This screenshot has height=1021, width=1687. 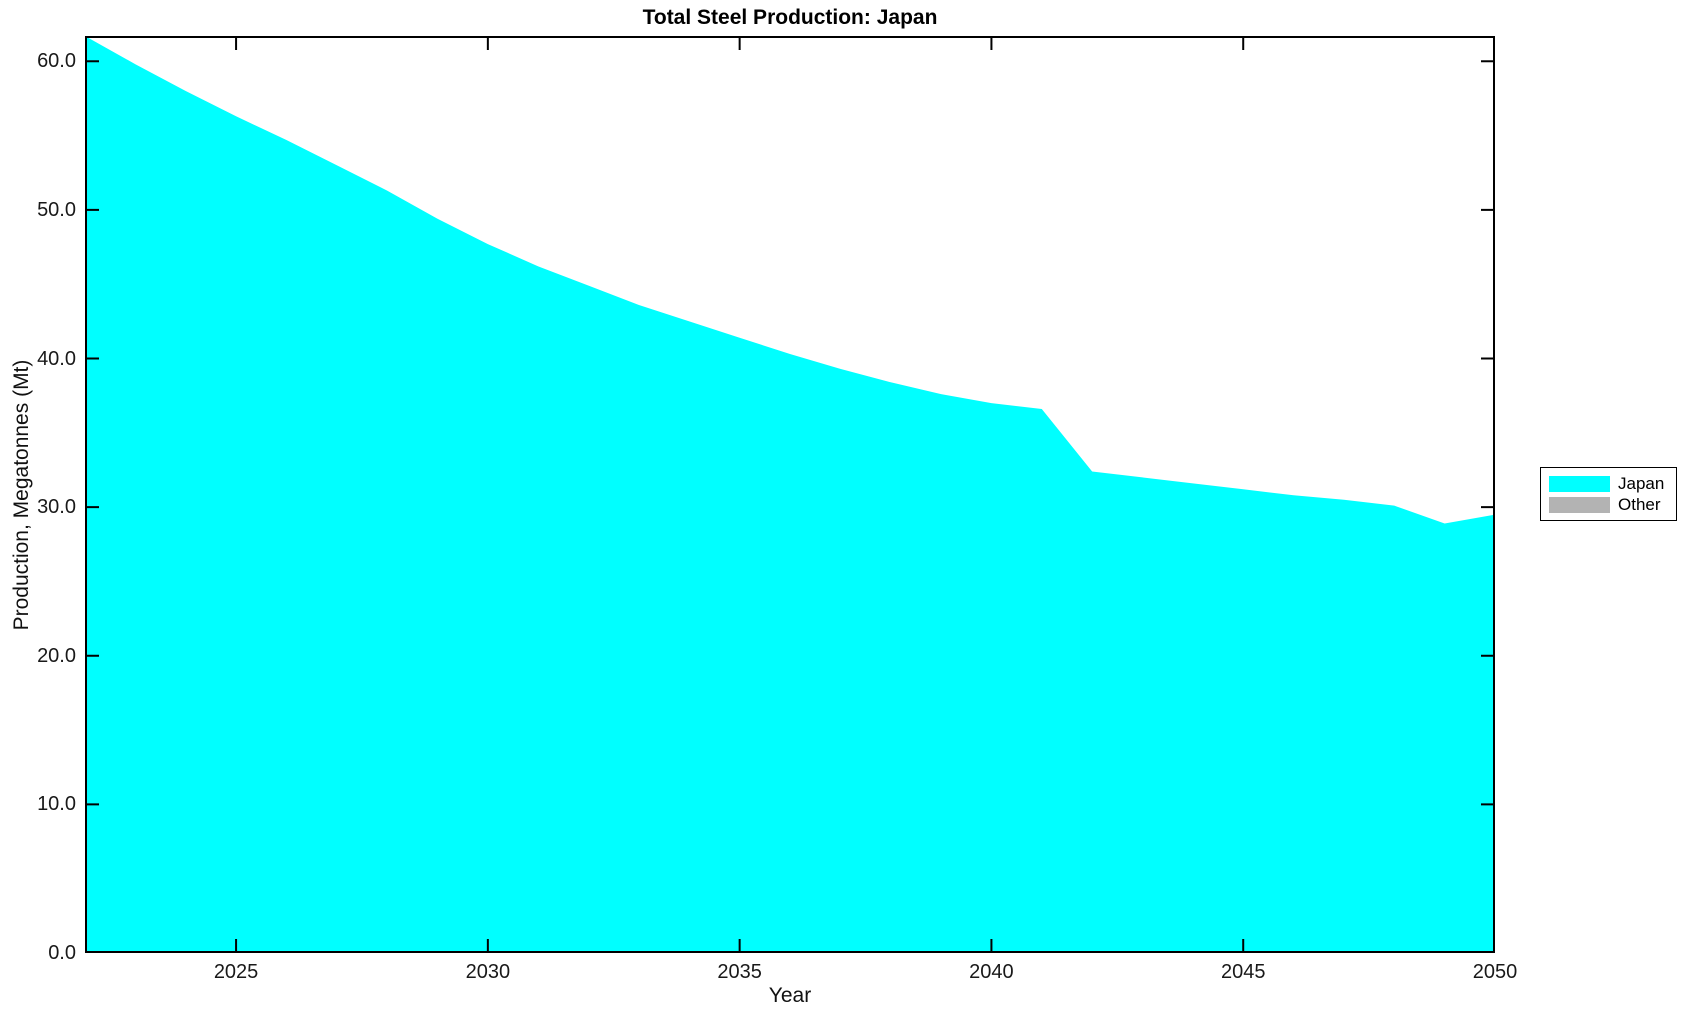 I want to click on legend-item-other: Other, so click(x=1608, y=505).